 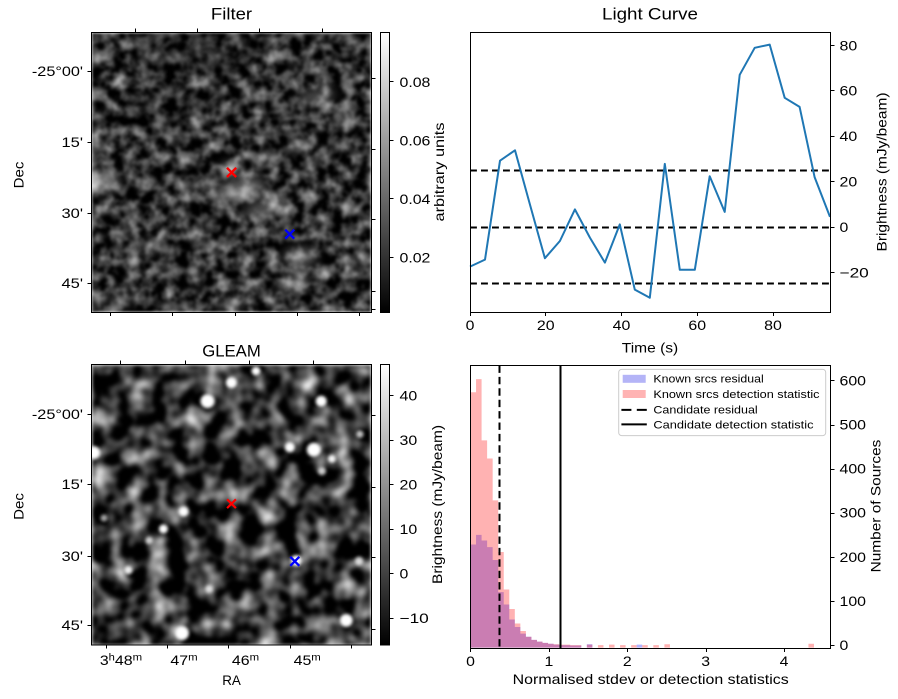 I want to click on svg-text: −20, so click(x=855, y=272).